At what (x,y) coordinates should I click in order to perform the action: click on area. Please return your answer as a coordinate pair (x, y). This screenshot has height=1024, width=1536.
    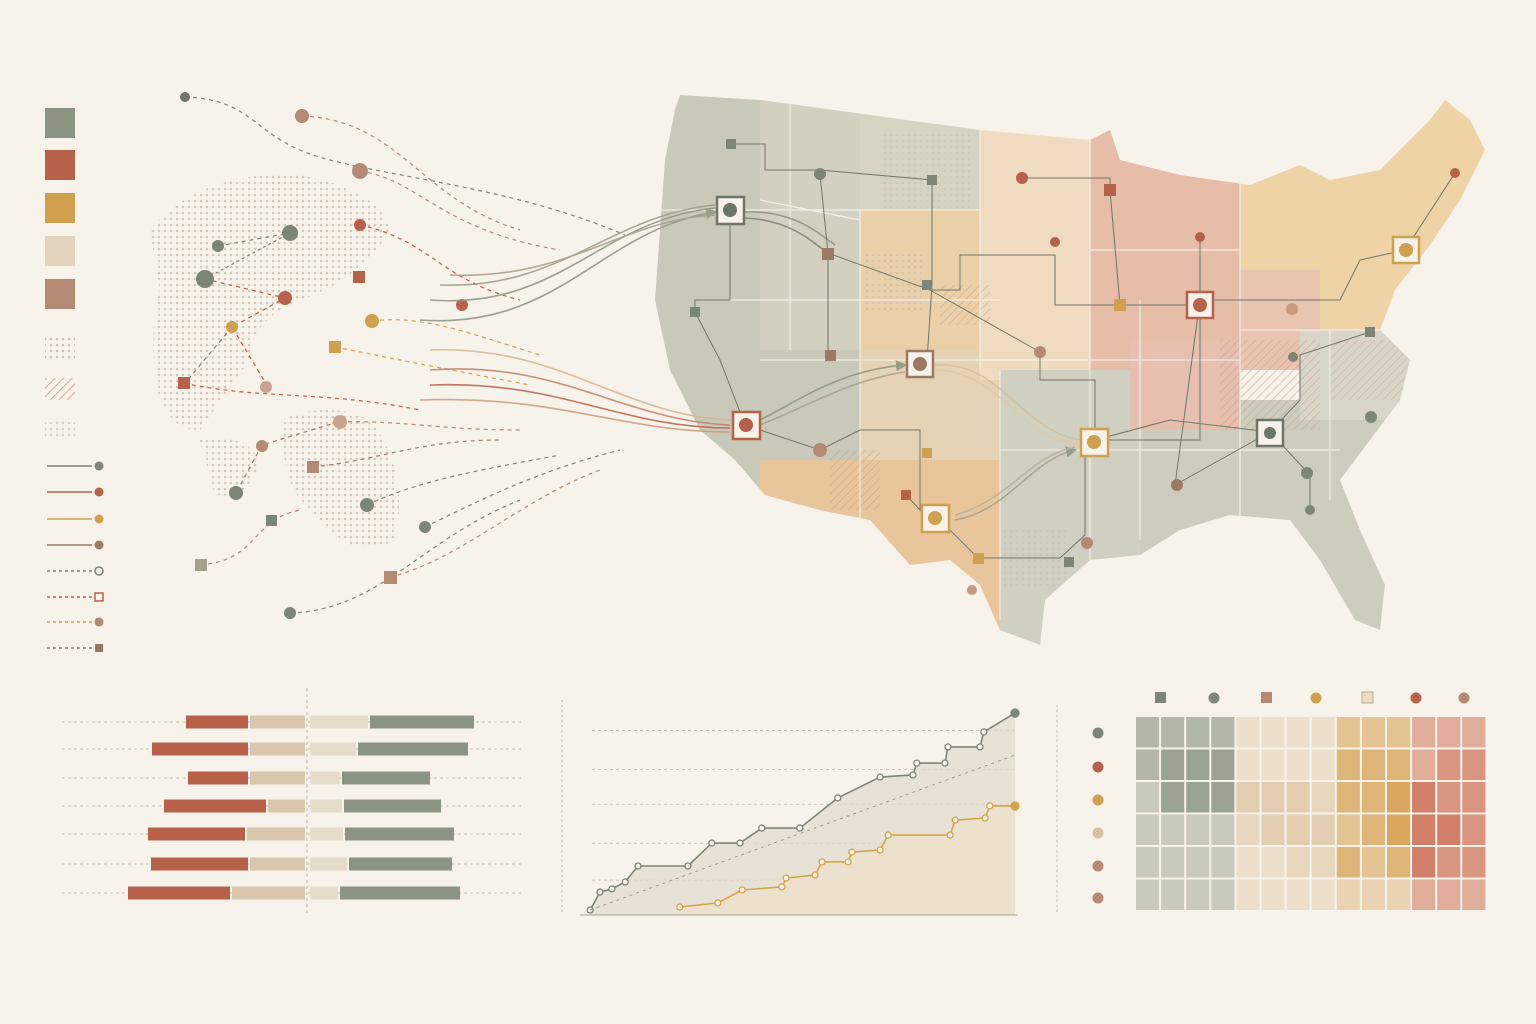
    Looking at the image, I should click on (847, 860).